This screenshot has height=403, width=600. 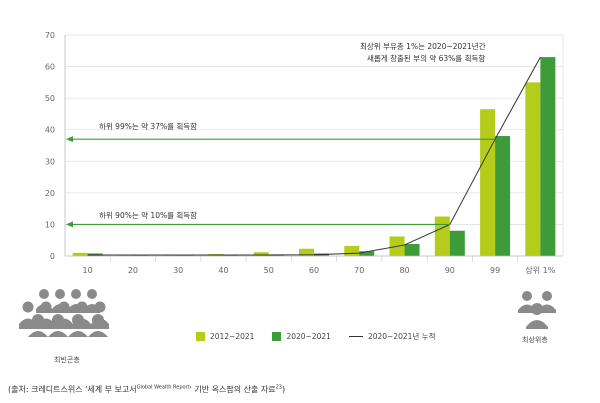 What do you see at coordinates (232, 389) in the screenshot?
I see `source-suffix: ' 기반 옥스팜의 산출 자료` at bounding box center [232, 389].